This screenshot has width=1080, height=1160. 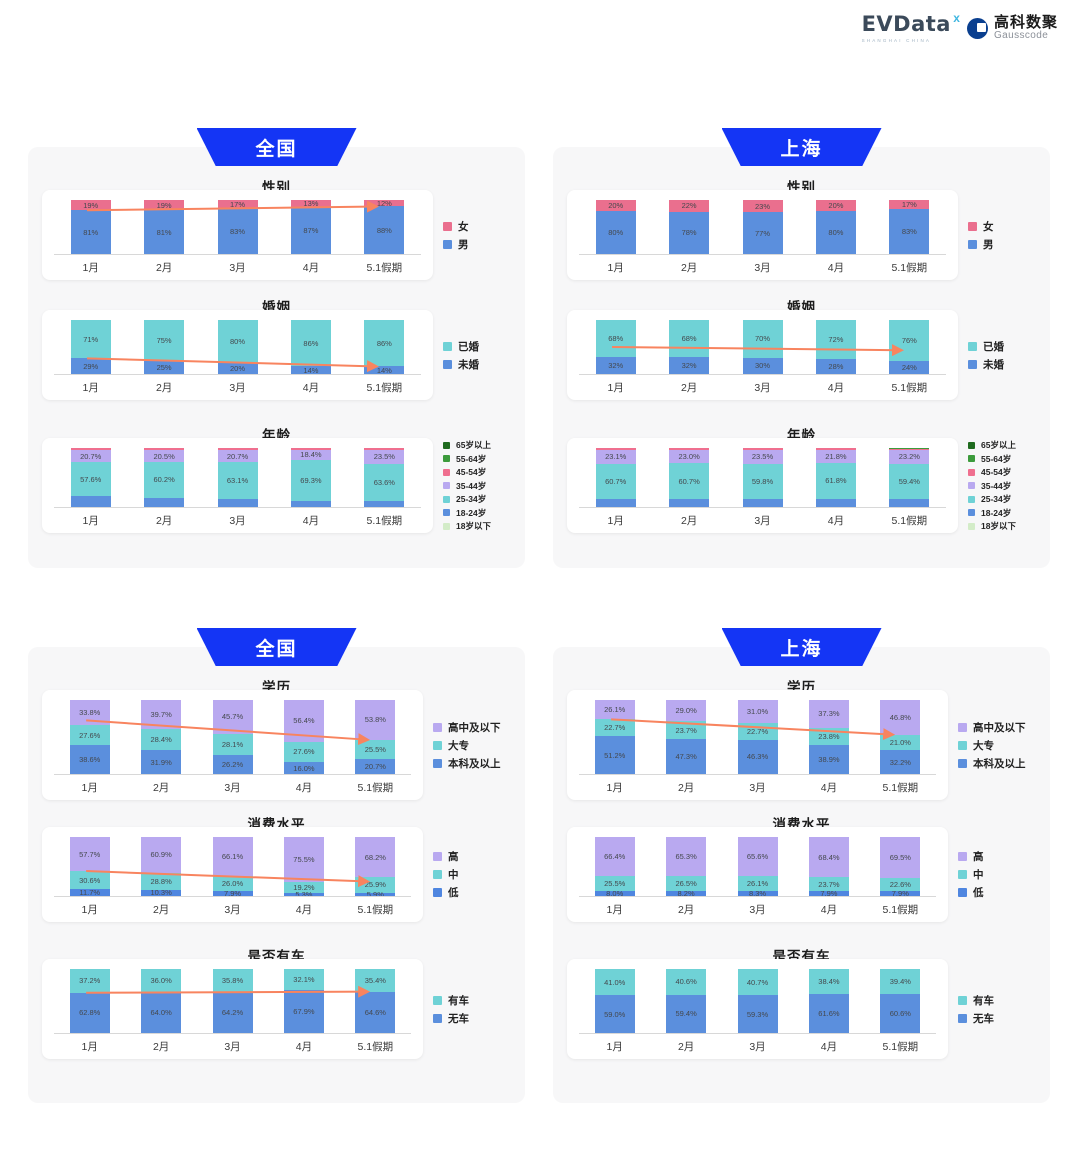 What do you see at coordinates (375, 737) in the screenshot?
I see `stacked-bar: 53.8% 25.5% 20.7%` at bounding box center [375, 737].